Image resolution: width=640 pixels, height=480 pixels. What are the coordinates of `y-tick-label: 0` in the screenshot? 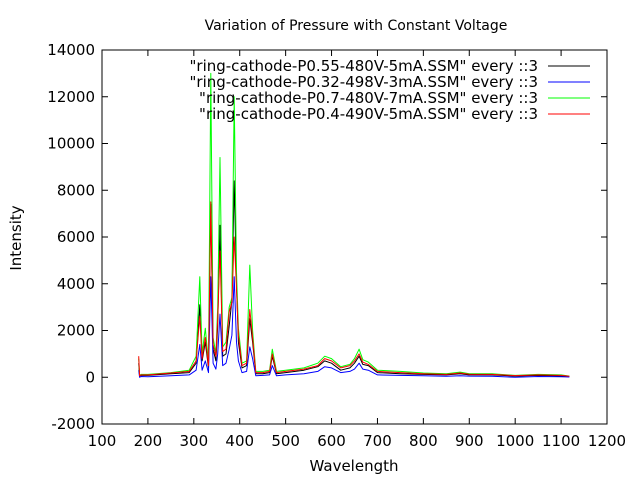 It's located at (90, 377).